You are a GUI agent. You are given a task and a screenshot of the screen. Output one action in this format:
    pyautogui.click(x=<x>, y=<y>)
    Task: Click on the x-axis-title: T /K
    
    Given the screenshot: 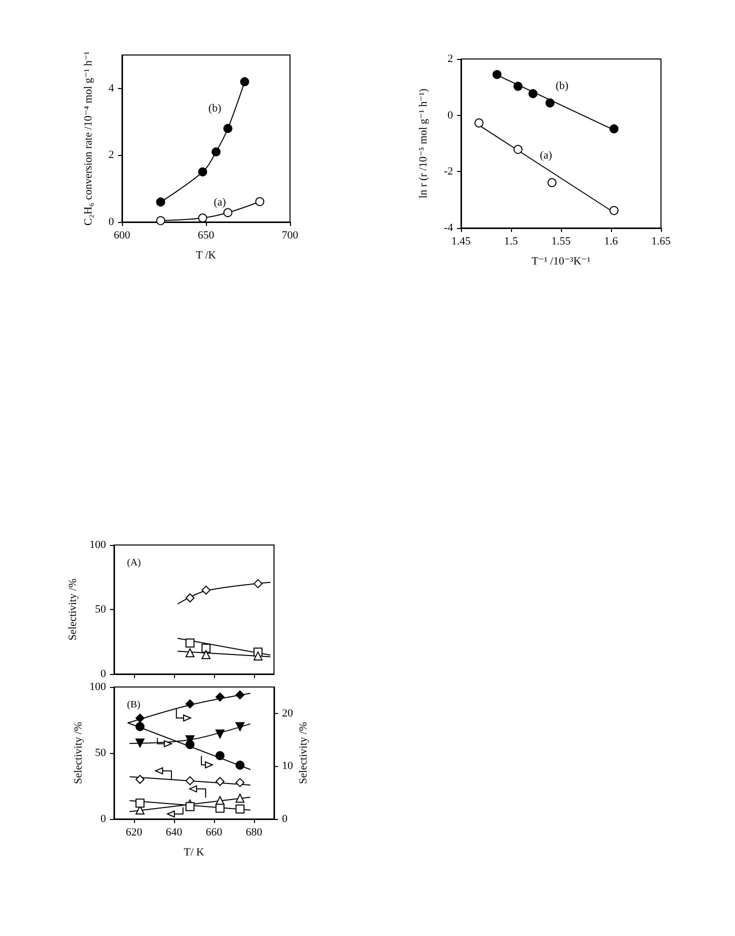 What is the action you would take?
    pyautogui.click(x=206, y=256)
    